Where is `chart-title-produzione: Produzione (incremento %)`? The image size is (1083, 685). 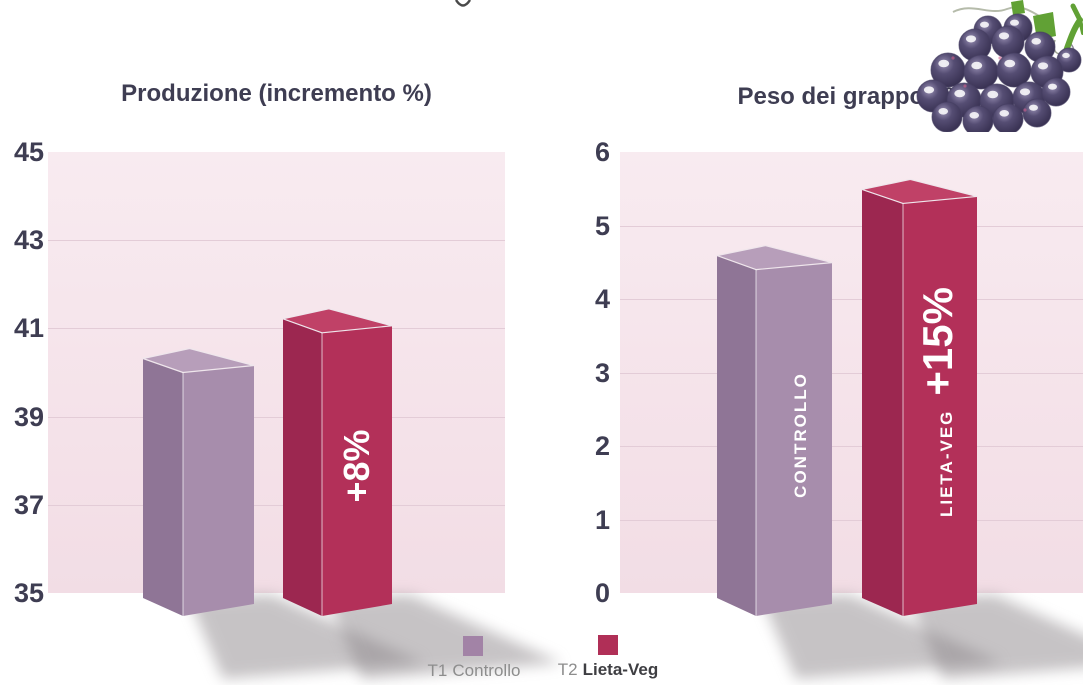 chart-title-produzione: Produzione (incremento %) is located at coordinates (276, 93).